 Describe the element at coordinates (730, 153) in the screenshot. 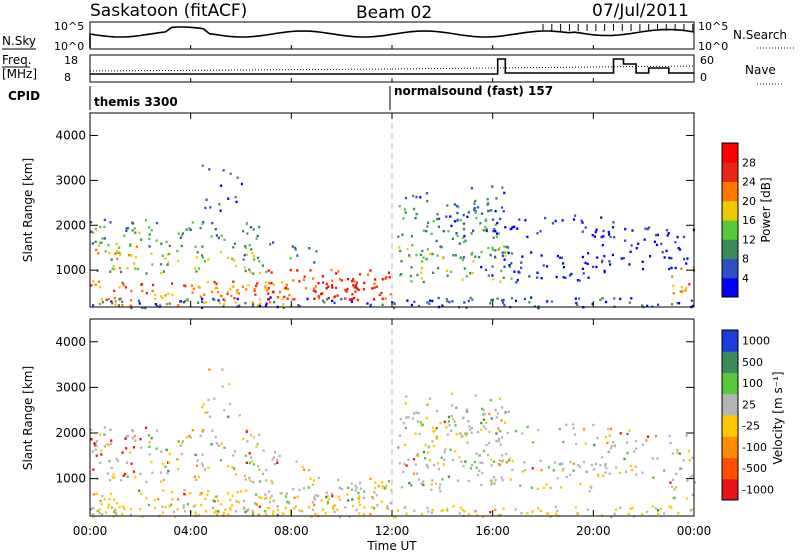

I see `colorbar-cell` at that location.